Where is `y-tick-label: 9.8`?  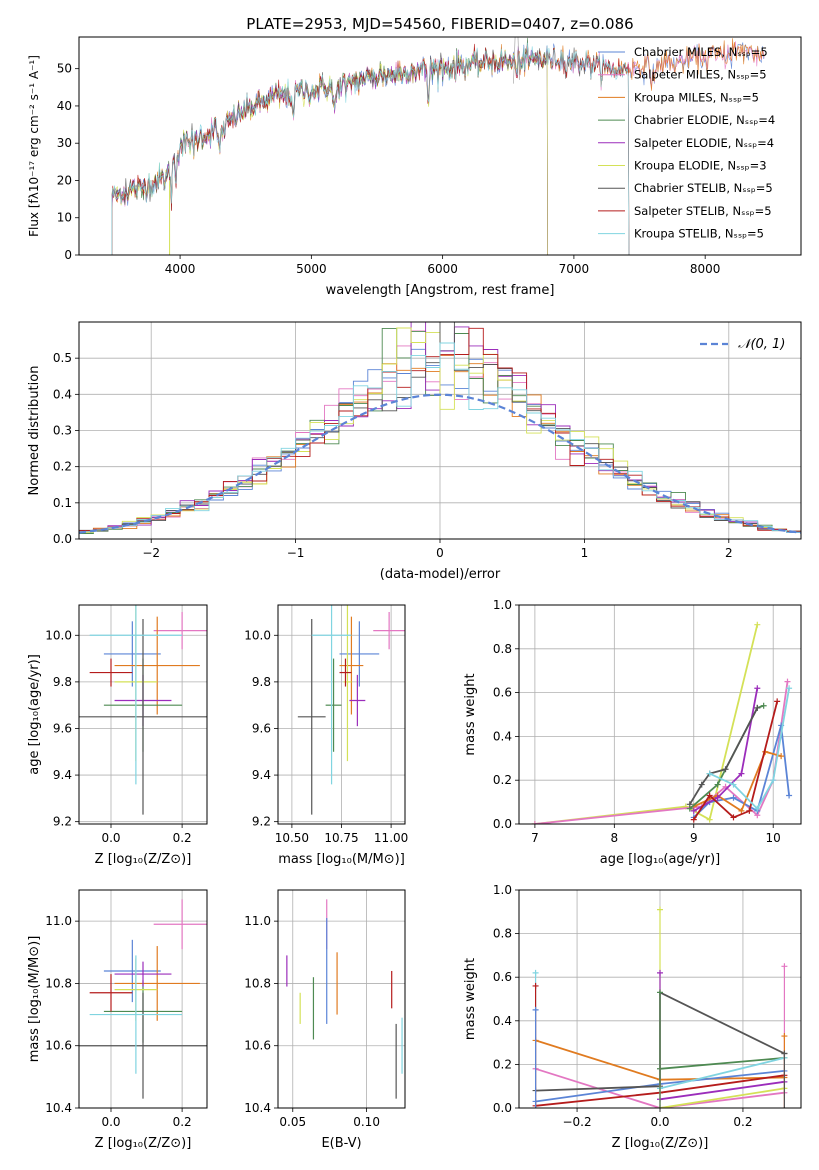
y-tick-label: 9.8 is located at coordinates (261, 682).